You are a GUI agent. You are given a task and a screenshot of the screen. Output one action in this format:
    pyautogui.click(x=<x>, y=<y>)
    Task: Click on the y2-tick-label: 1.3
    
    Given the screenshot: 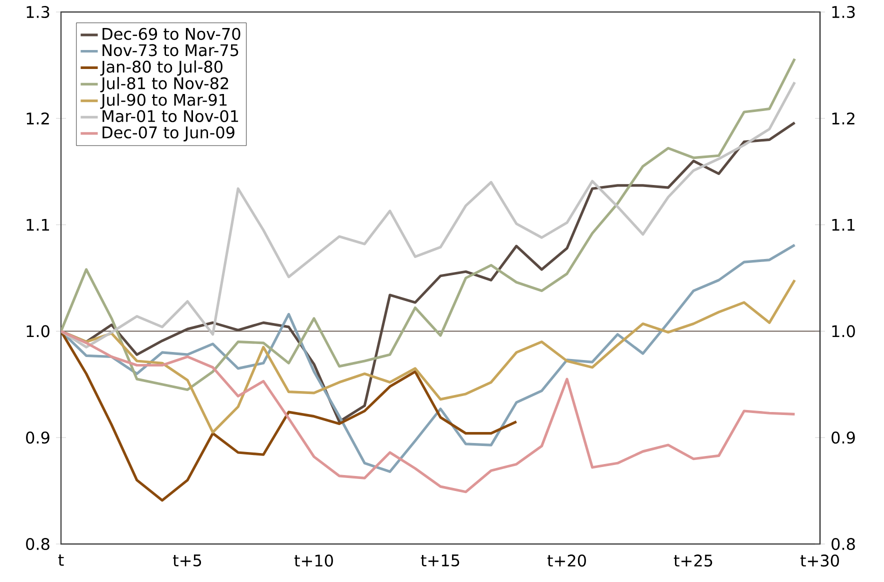 What is the action you would take?
    pyautogui.click(x=843, y=12)
    